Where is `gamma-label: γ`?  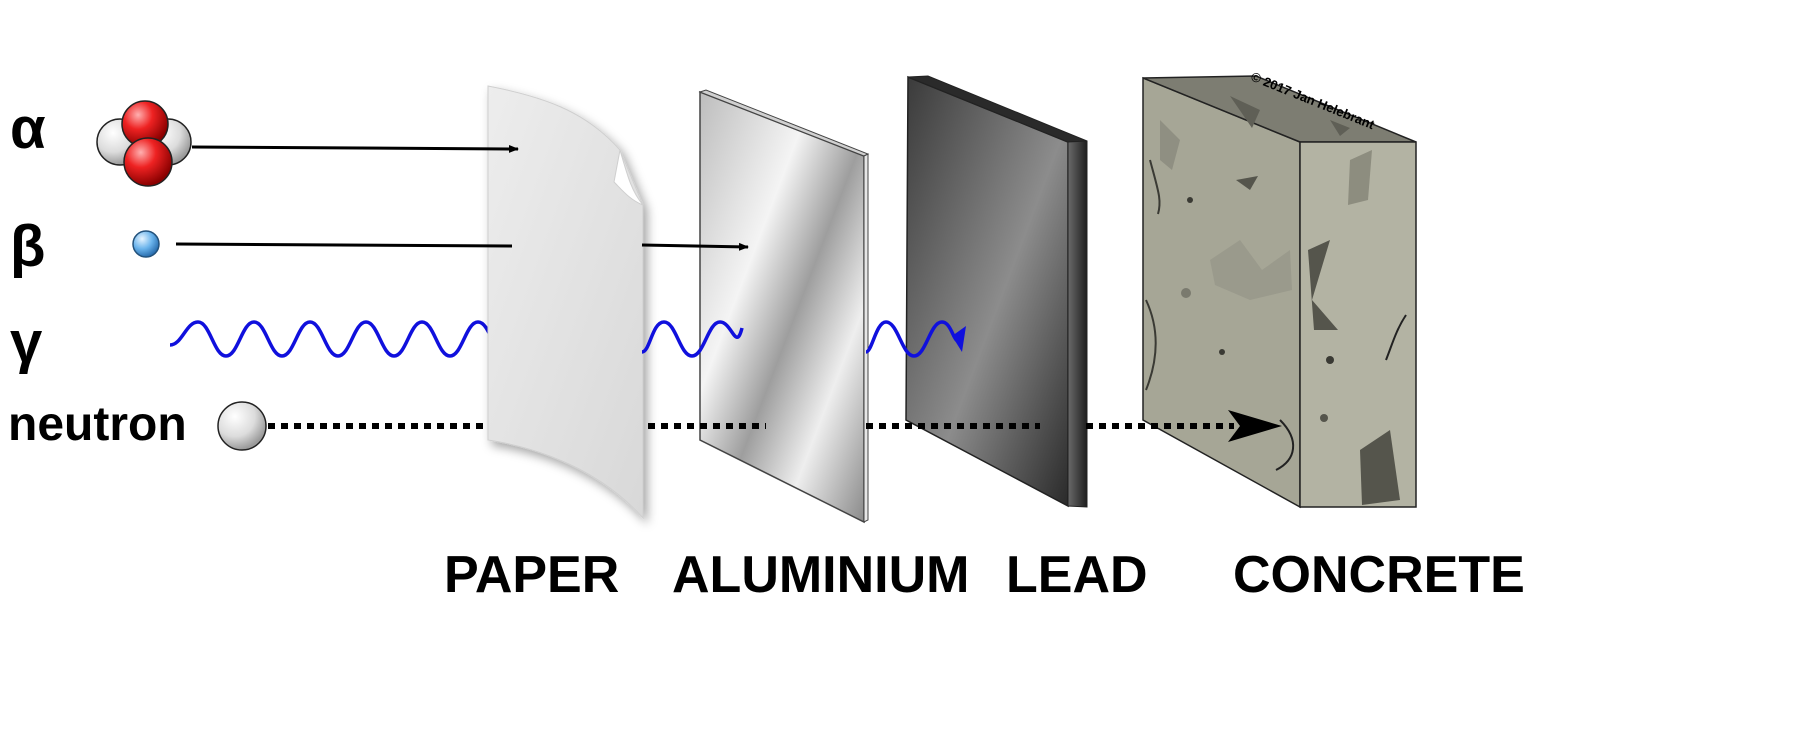
gamma-label: γ is located at coordinates (26, 342).